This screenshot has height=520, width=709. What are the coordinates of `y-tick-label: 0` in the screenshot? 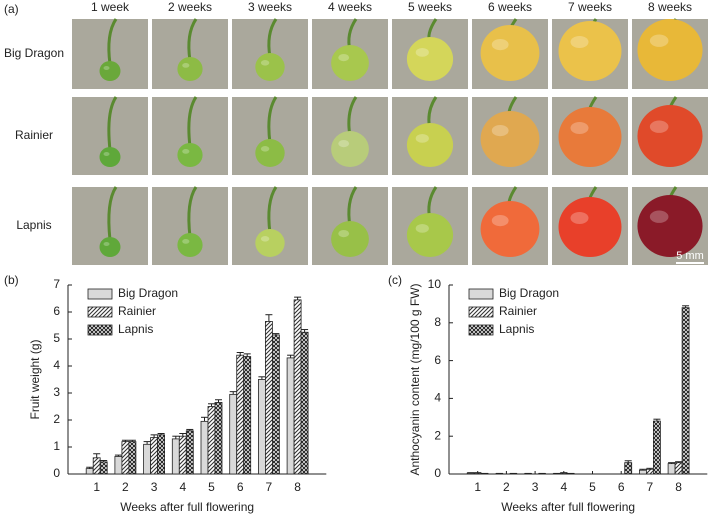 It's located at (56, 473).